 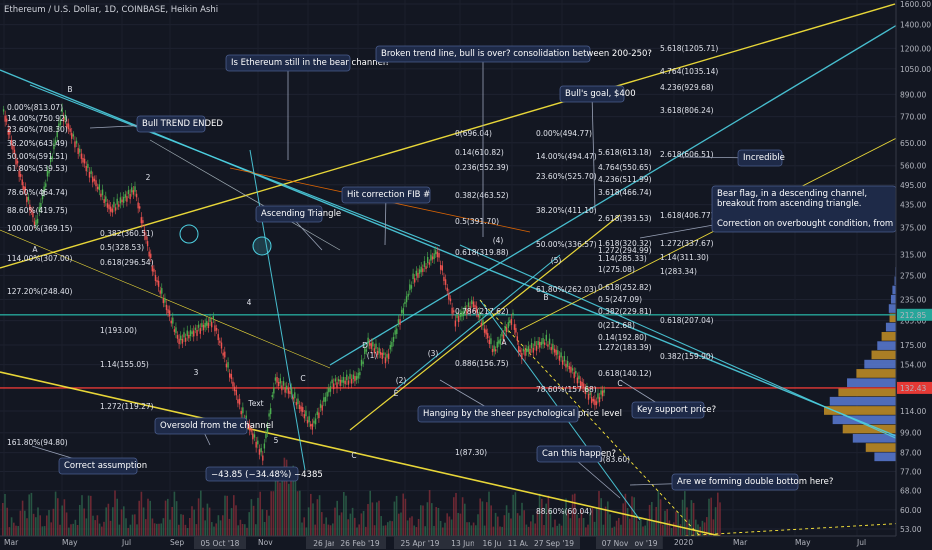 I want to click on price-tick-label: 205.00, so click(x=913, y=321).